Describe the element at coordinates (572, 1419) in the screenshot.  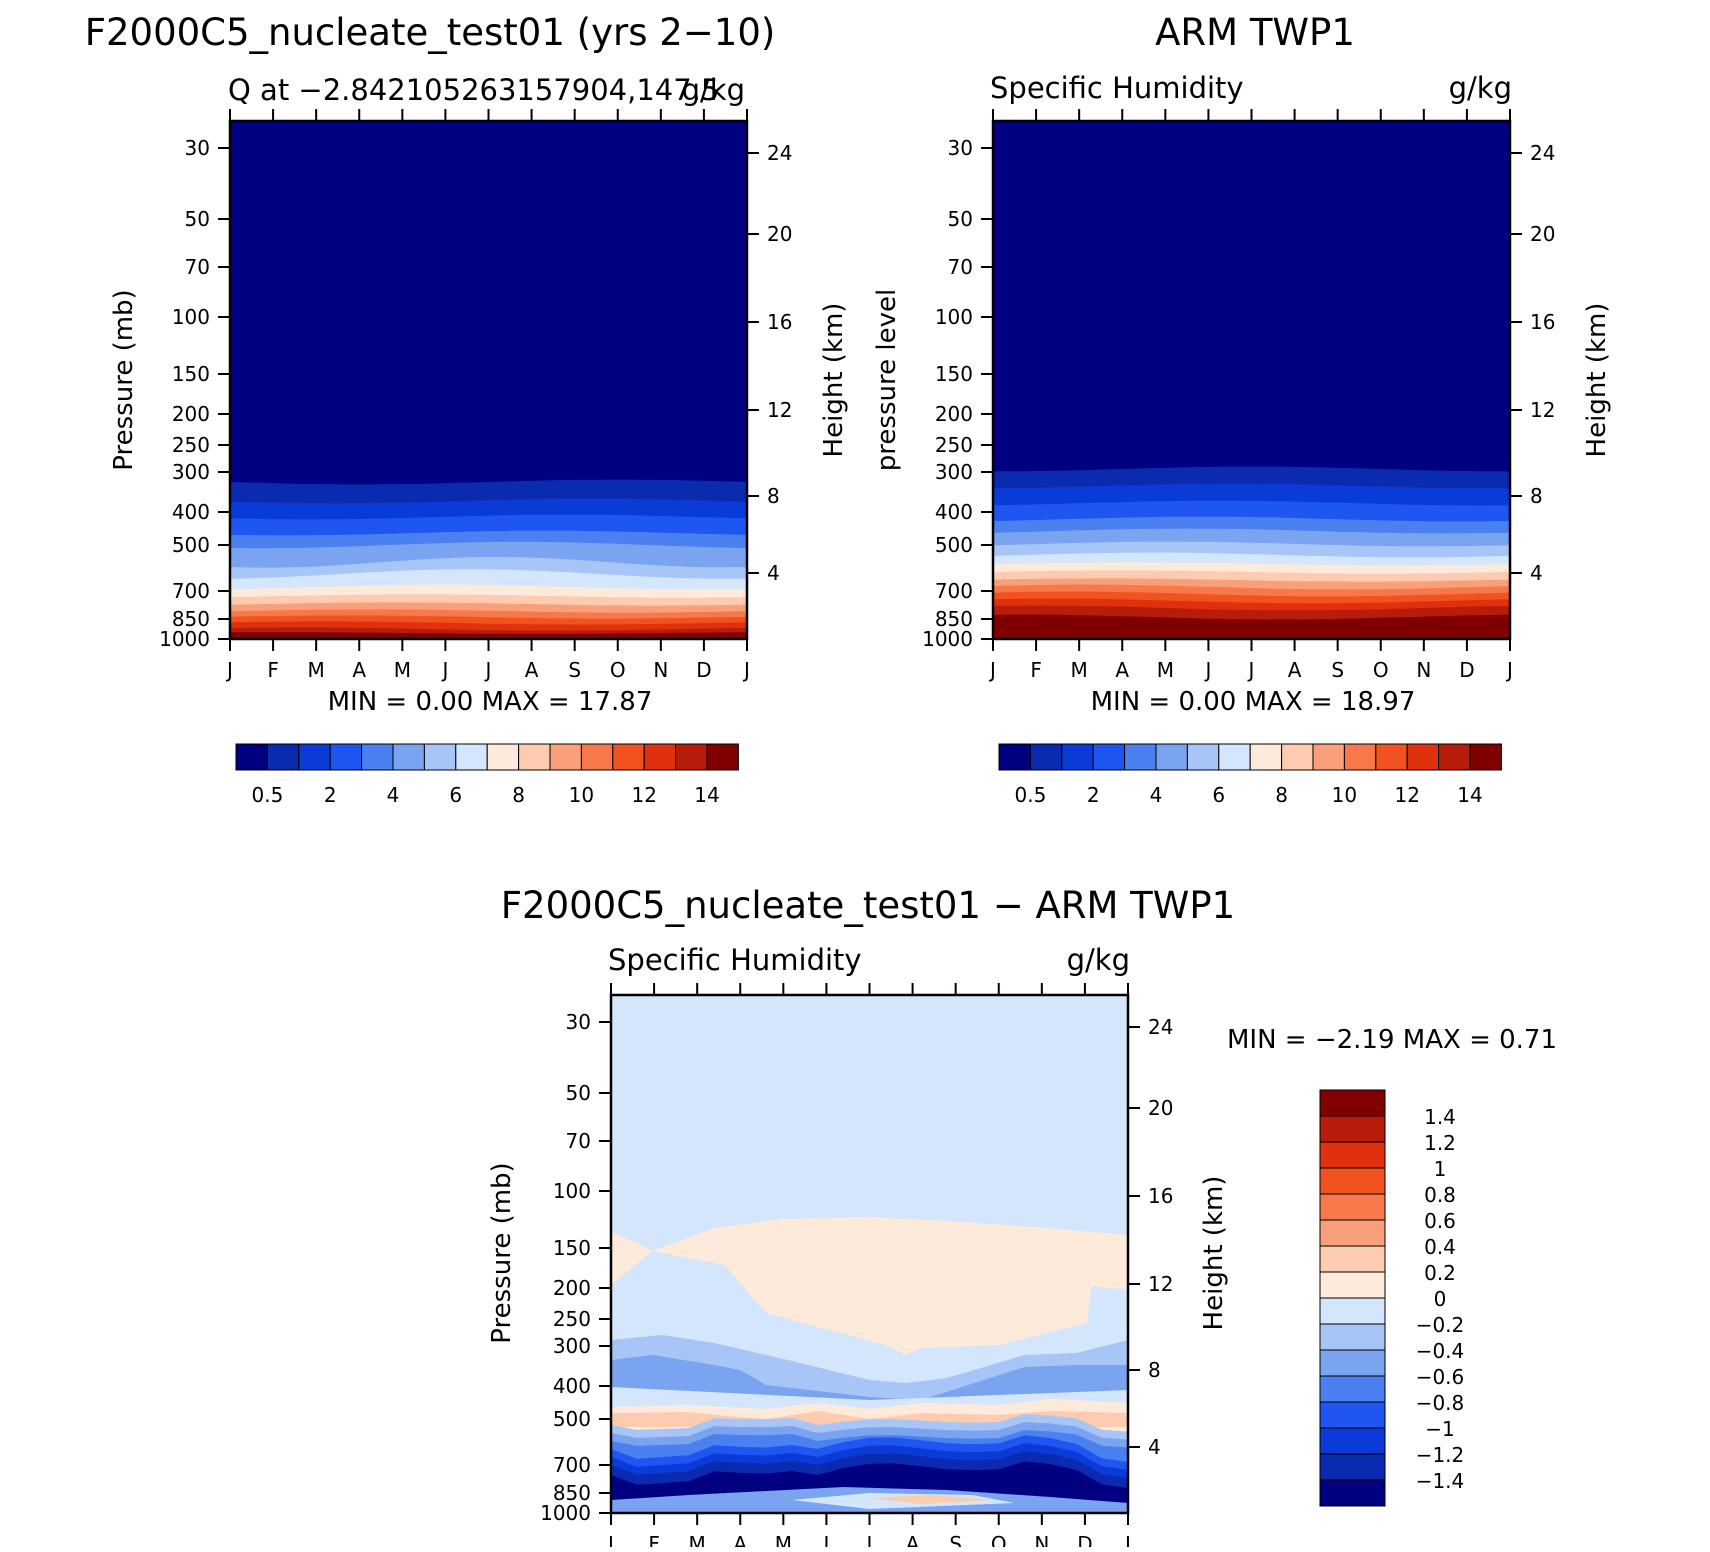
I see `pressure-tick-label: 500` at that location.